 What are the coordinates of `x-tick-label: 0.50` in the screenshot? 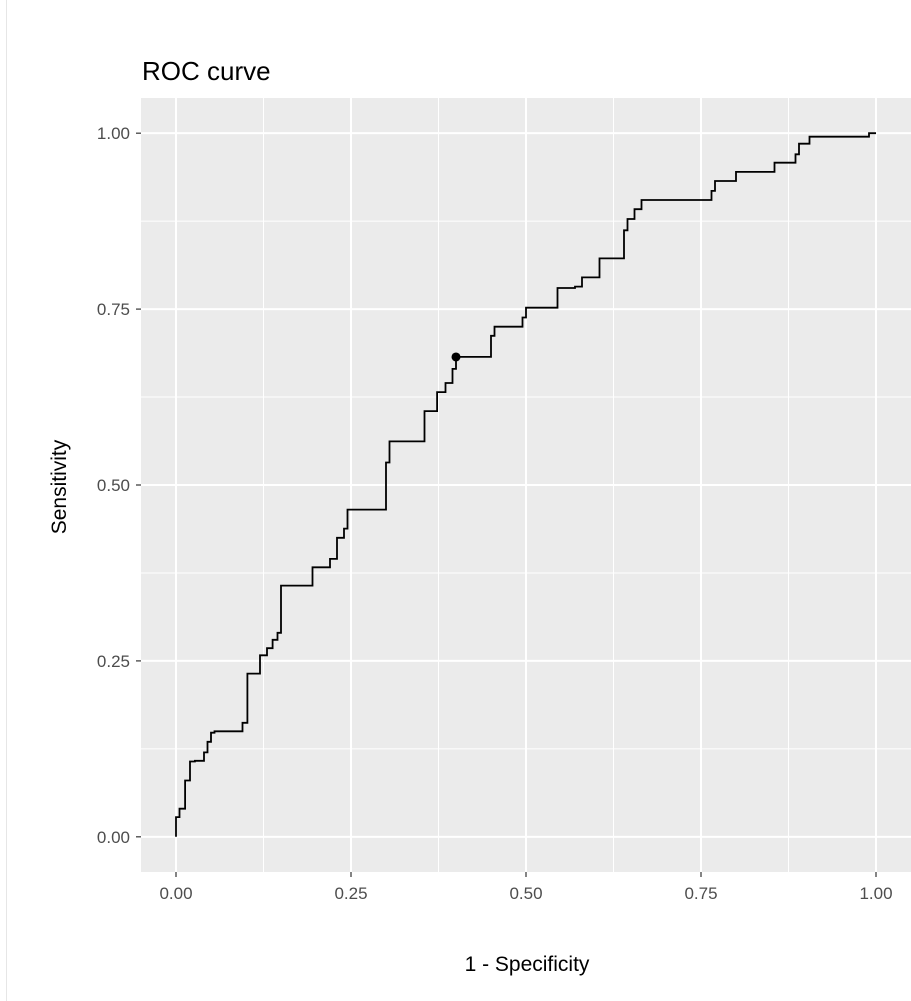 It's located at (525, 893).